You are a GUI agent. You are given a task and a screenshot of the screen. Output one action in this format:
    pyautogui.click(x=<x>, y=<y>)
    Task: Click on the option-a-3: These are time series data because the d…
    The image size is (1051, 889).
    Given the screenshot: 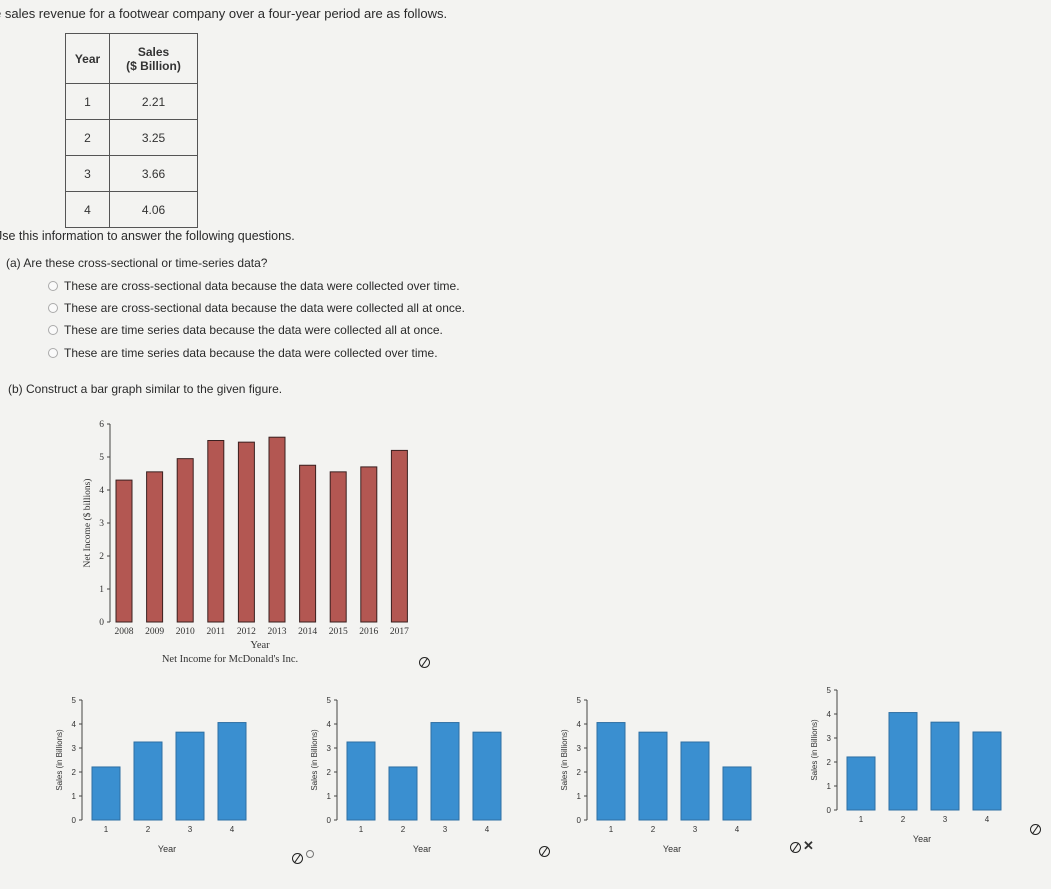 What is the action you would take?
    pyautogui.click(x=245, y=330)
    